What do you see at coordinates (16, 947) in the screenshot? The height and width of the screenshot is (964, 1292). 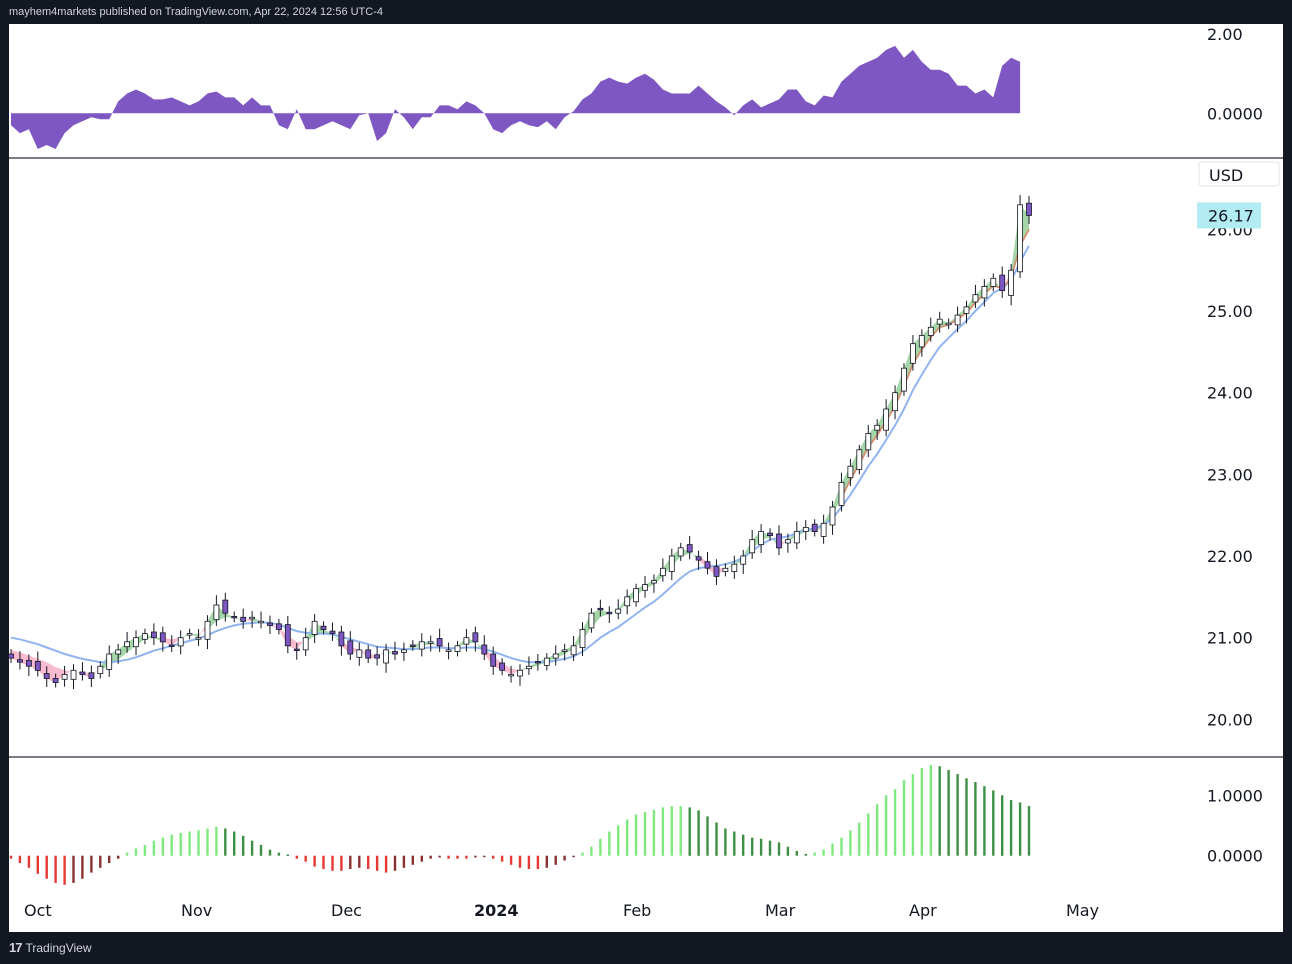 I see `tradingview-logo-icon: 17` at bounding box center [16, 947].